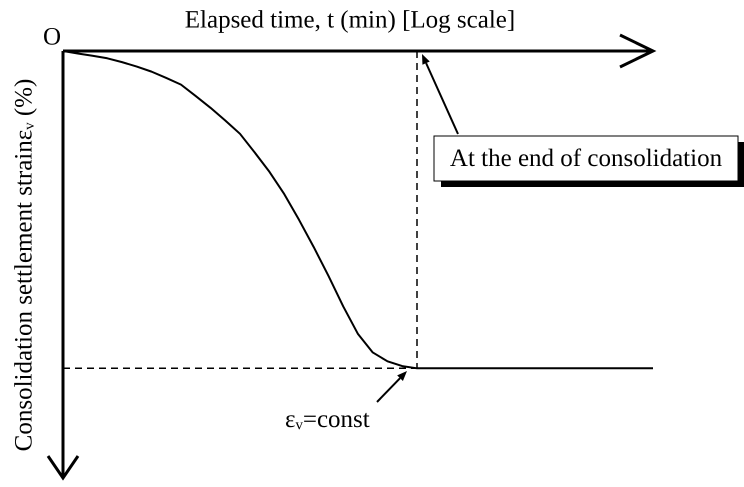 The image size is (744, 487). I want to click on text: εᵥ=const, so click(327, 419).